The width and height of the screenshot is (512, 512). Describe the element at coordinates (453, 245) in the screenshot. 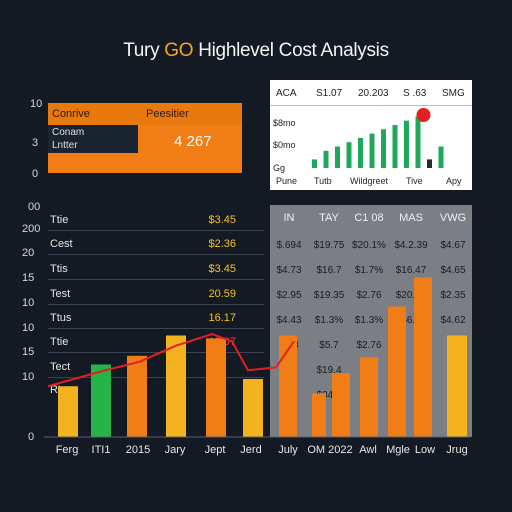

I see `table-cell: $4.67` at that location.